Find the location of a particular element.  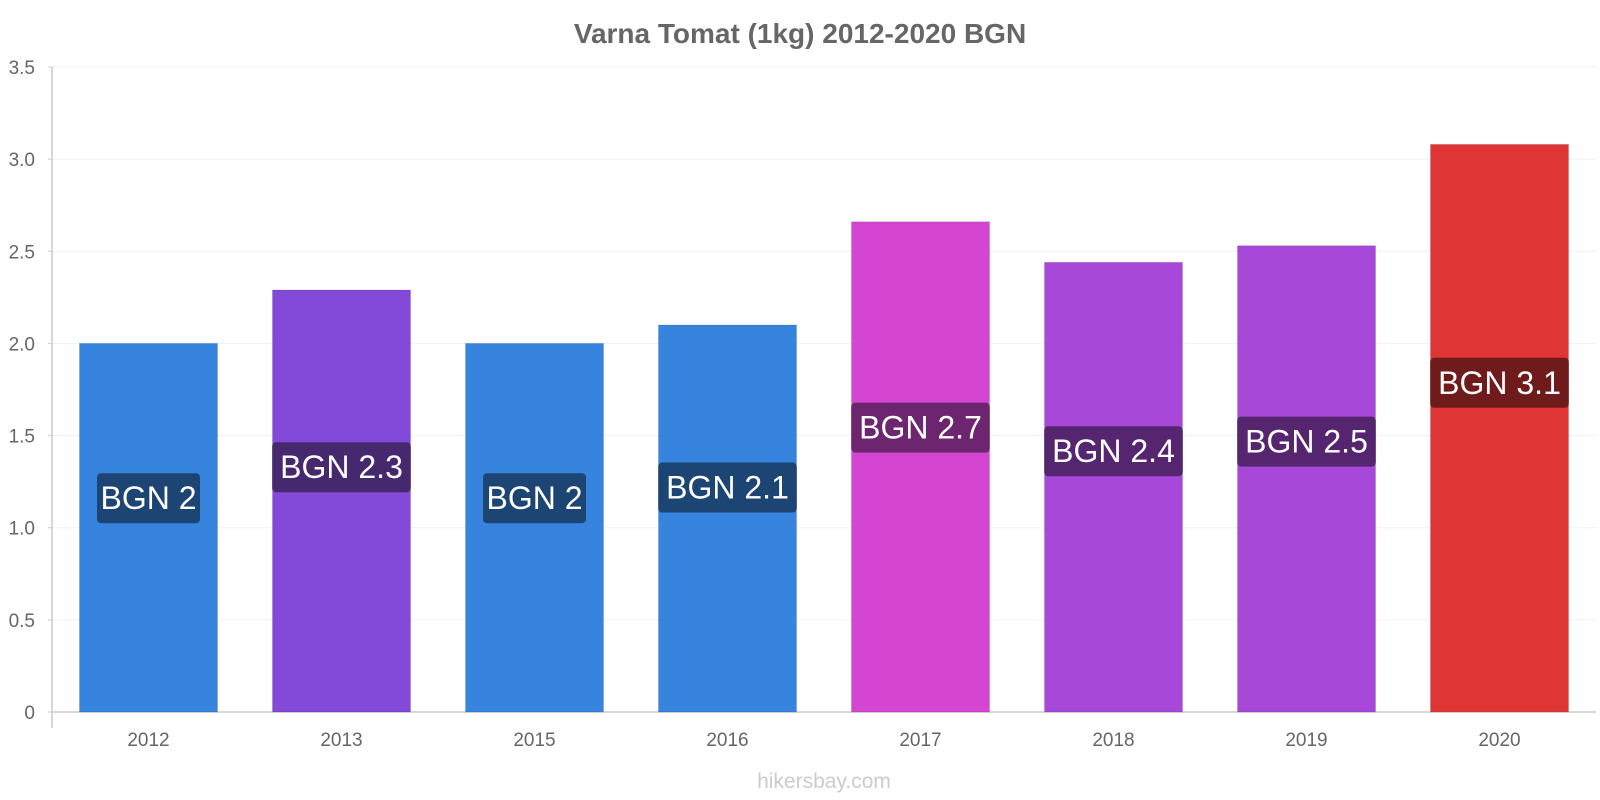

bar-2013 is located at coordinates (341, 501).